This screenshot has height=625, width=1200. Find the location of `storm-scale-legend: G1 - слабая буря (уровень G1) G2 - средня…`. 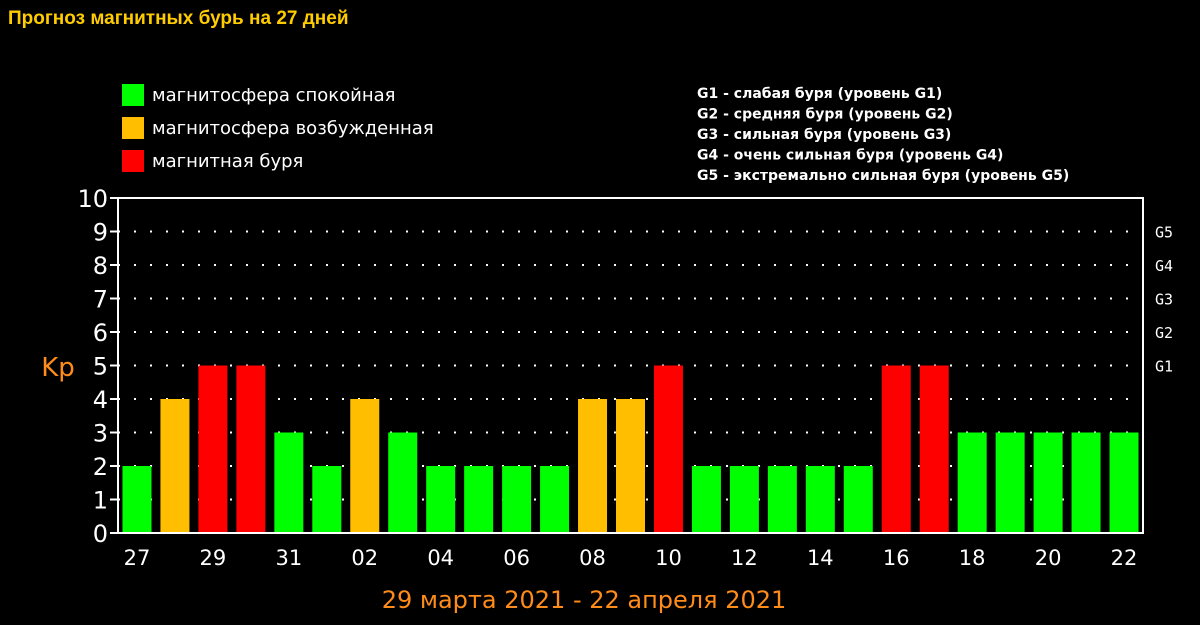

storm-scale-legend: G1 - слабая буря (уровень G1) G2 - средня… is located at coordinates (883, 135).